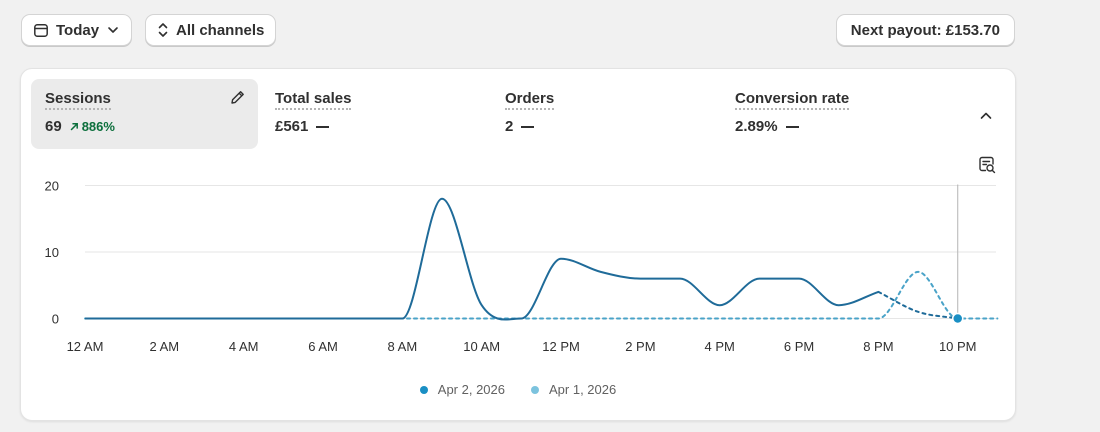  I want to click on x-tick-label: 8 PM, so click(878, 346).